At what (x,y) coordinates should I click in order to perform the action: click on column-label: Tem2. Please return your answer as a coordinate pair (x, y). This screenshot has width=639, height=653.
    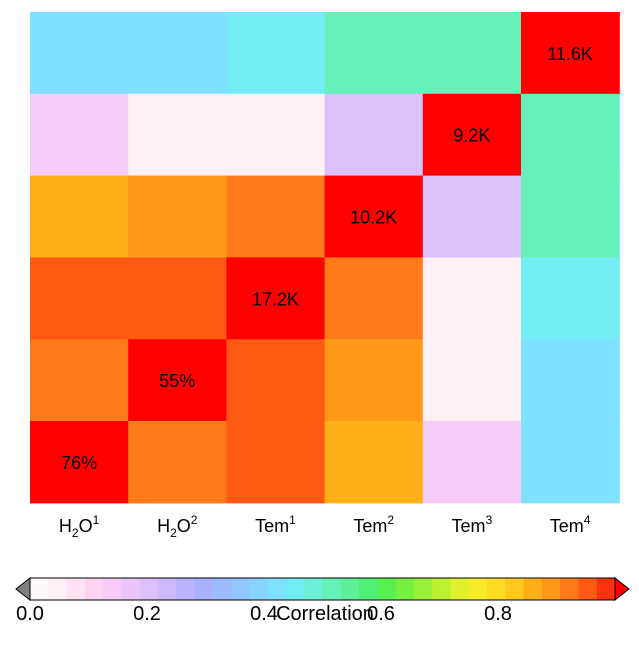
    Looking at the image, I should click on (373, 524).